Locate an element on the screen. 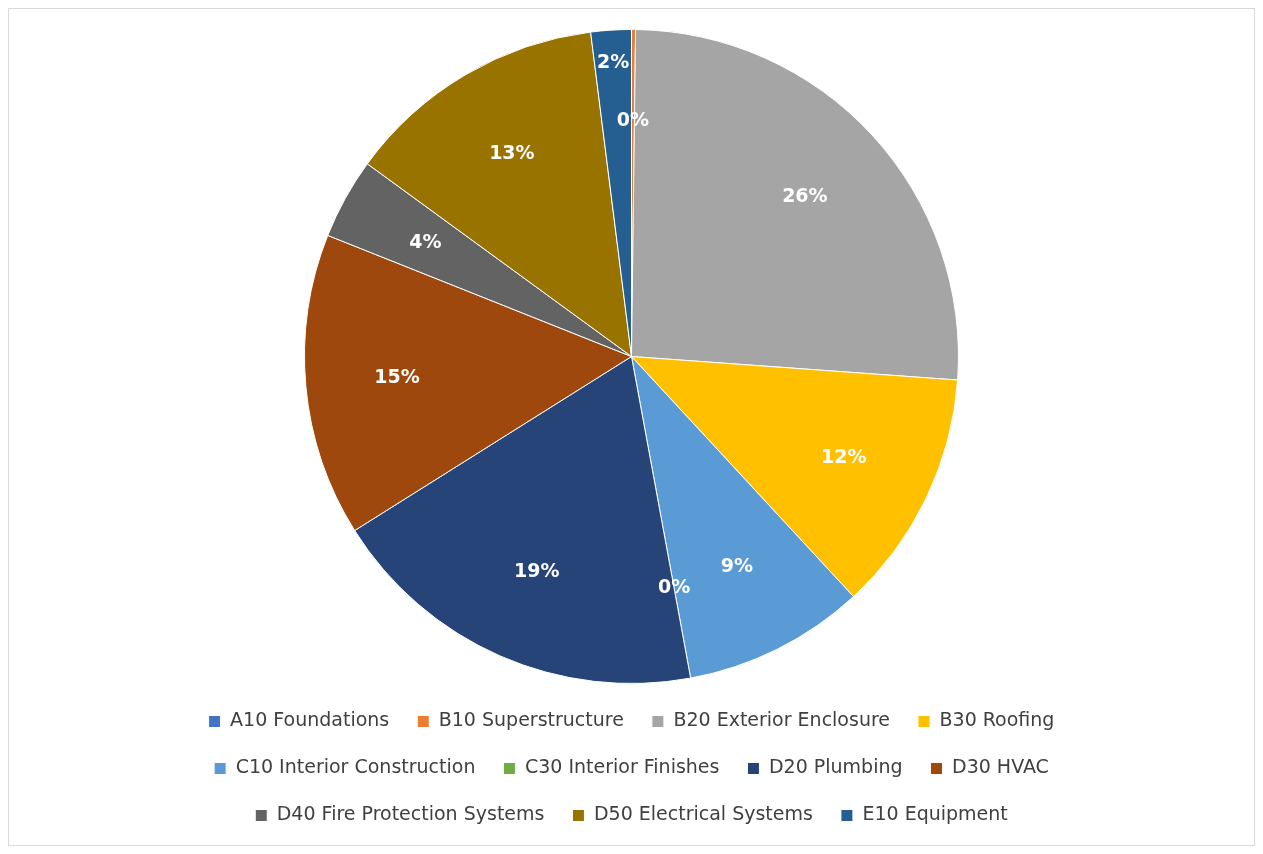 The width and height of the screenshot is (1263, 854). data-label: 0% is located at coordinates (633, 119).